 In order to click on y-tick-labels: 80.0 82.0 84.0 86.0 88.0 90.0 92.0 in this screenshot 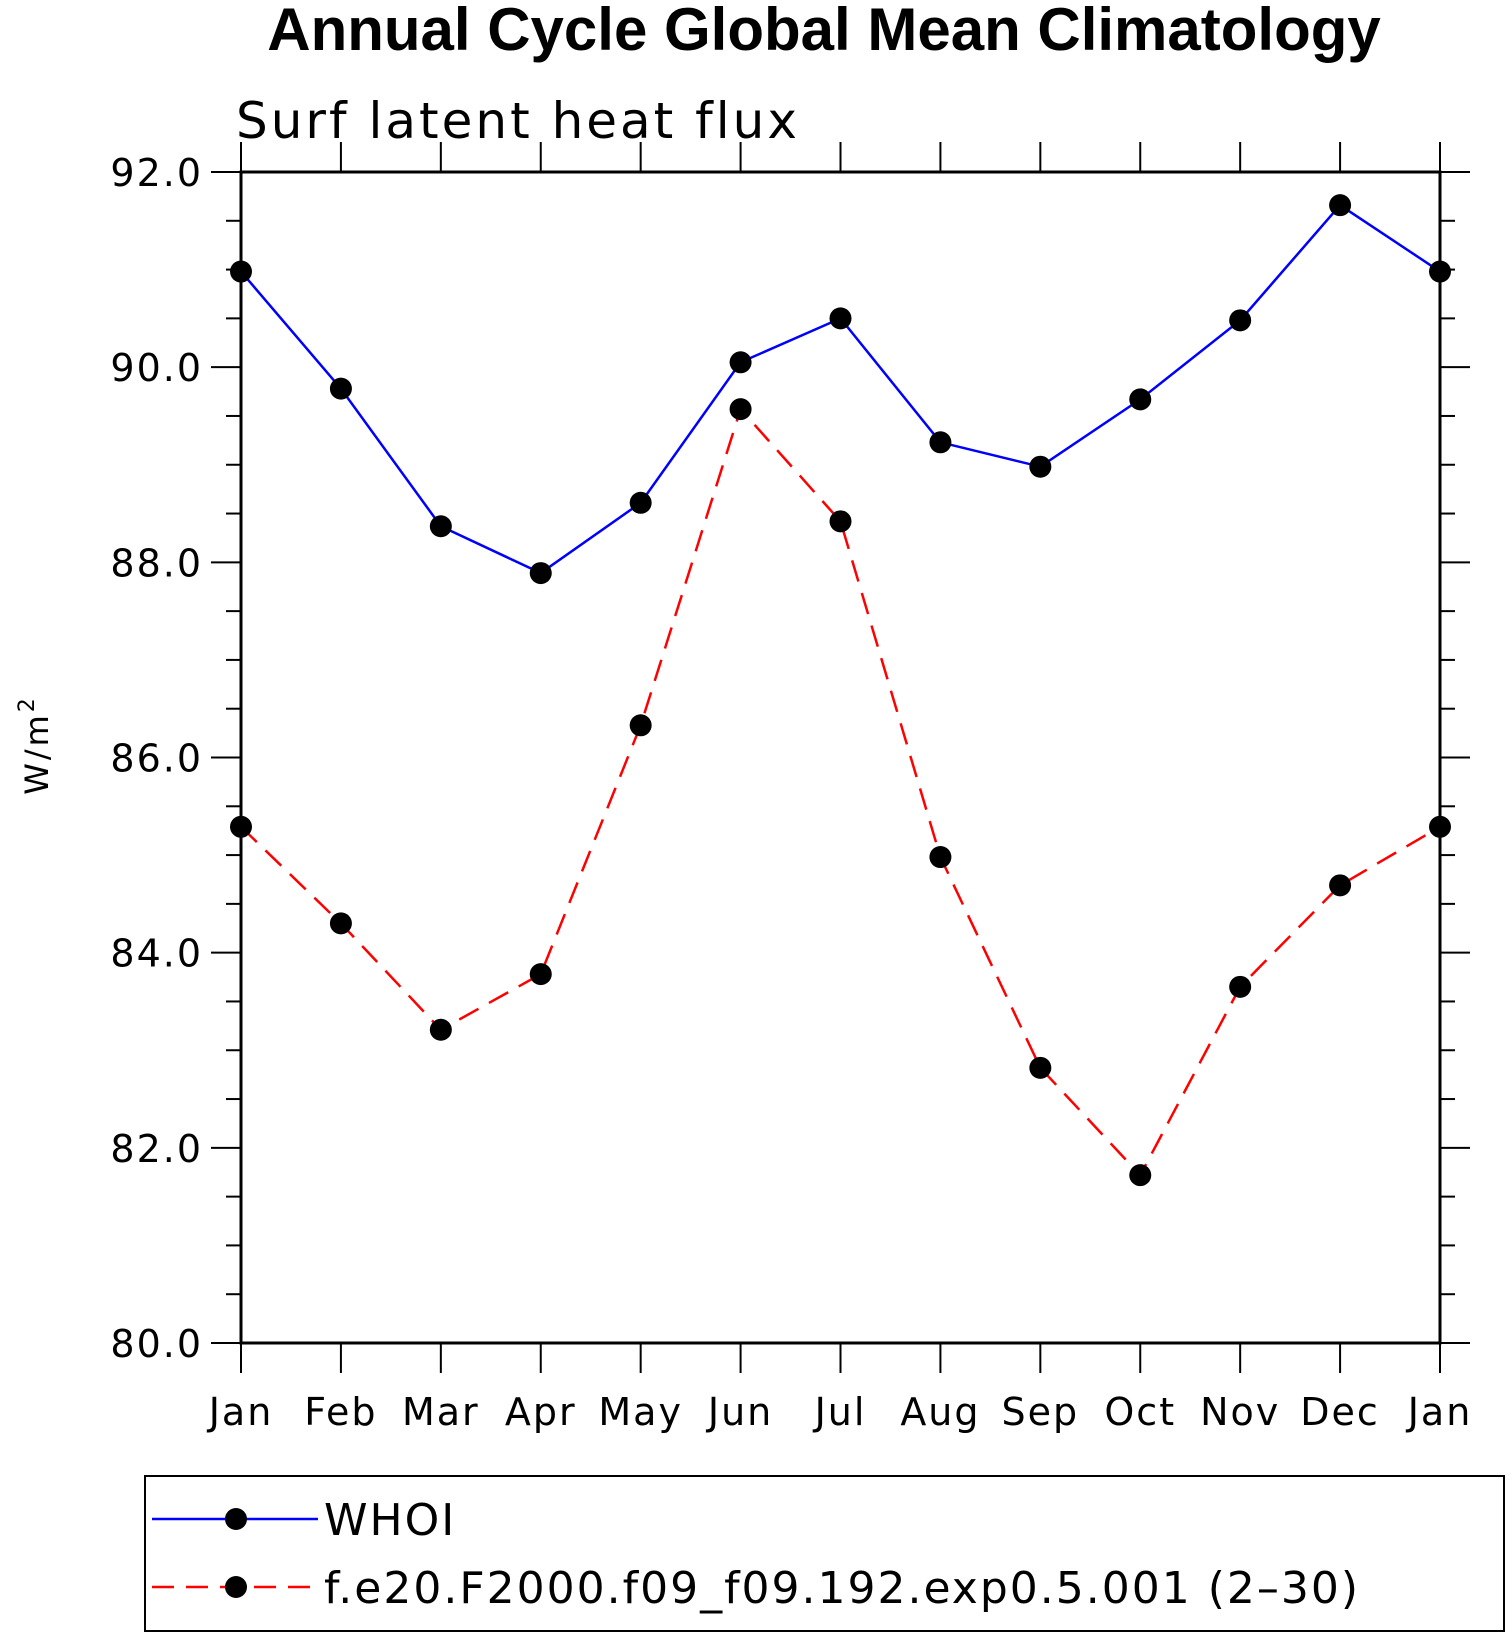, I will do `click(156, 758)`.